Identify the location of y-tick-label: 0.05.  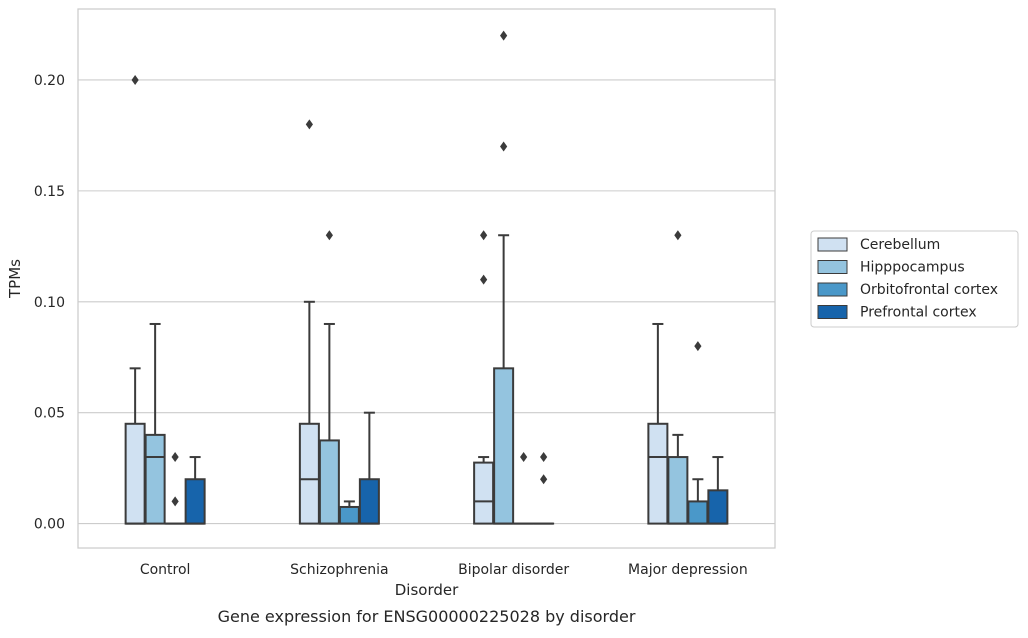
(49, 414).